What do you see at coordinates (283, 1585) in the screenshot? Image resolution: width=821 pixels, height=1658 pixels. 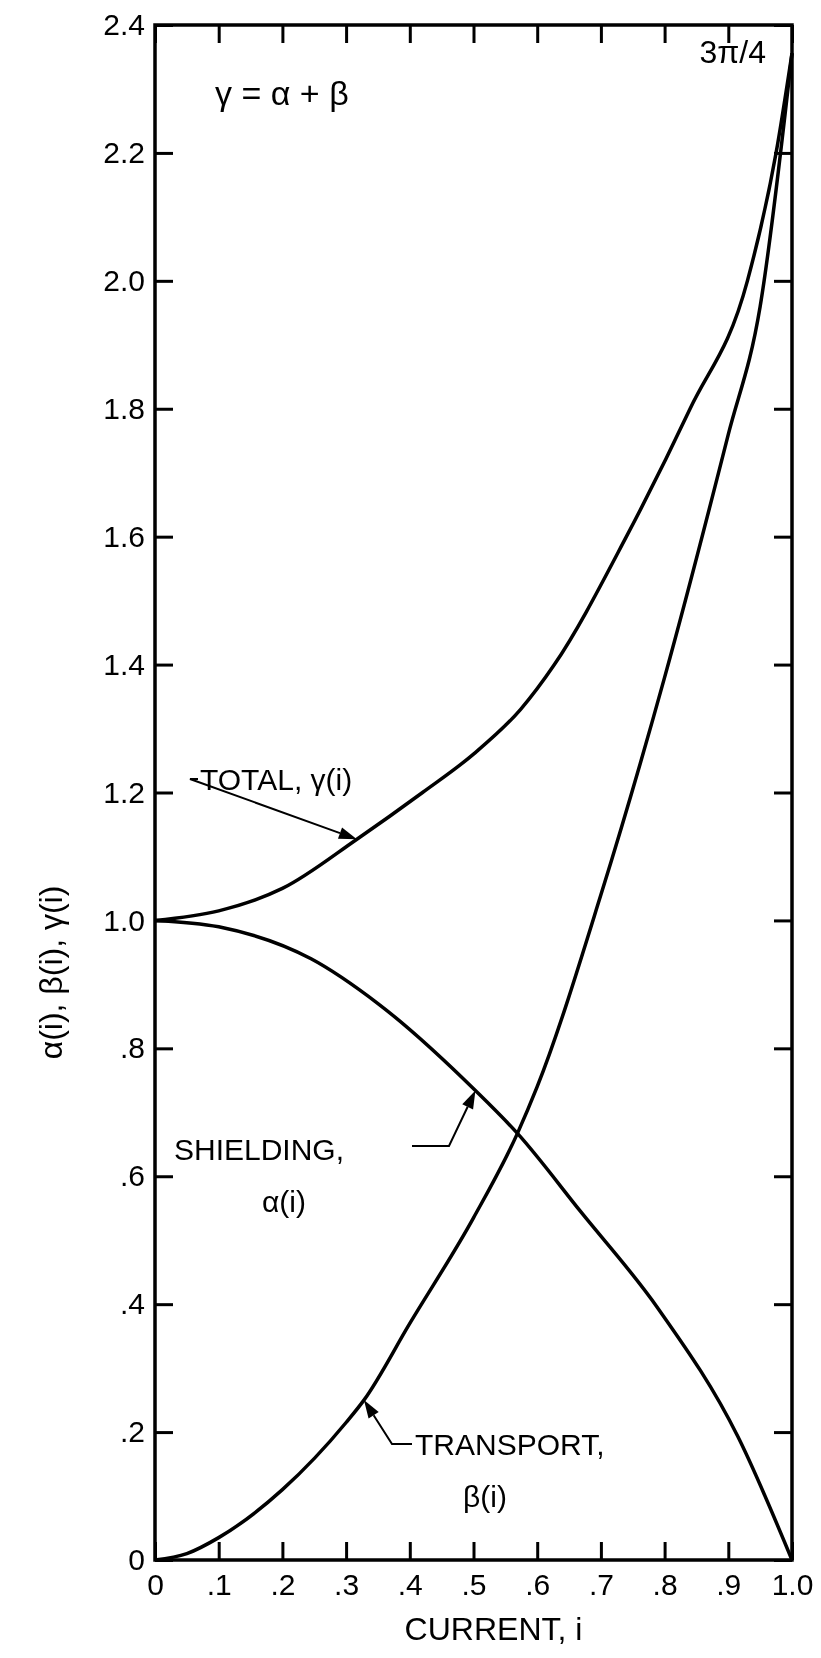 I see `x-tick-label: .2` at bounding box center [283, 1585].